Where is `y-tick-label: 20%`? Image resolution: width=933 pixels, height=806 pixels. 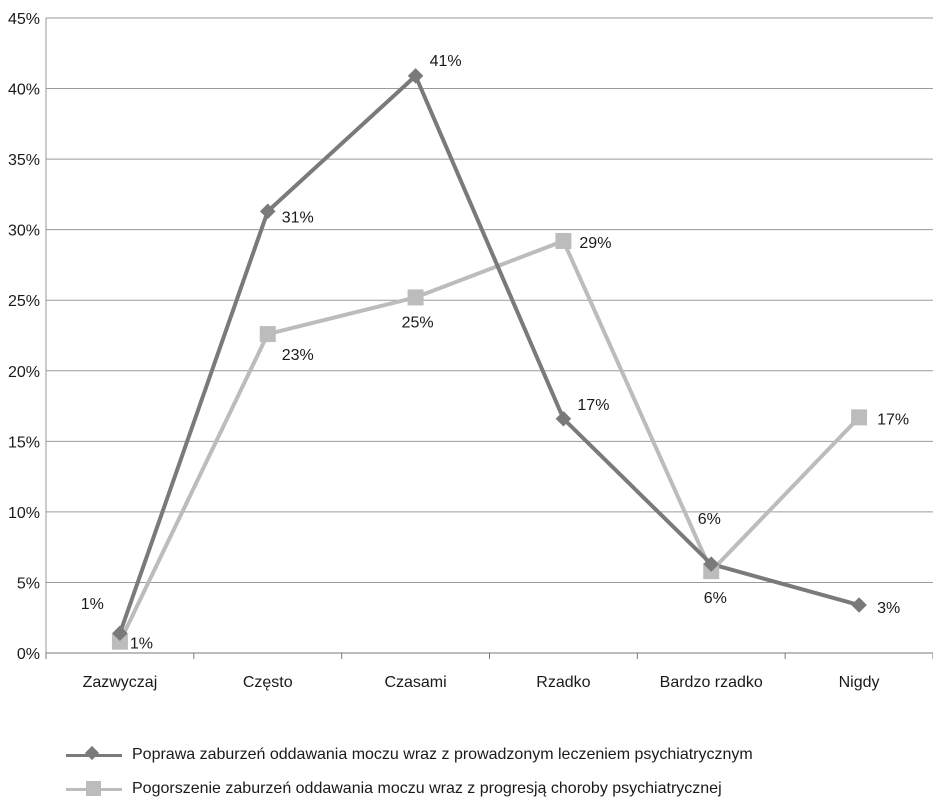 y-tick-label: 20% is located at coordinates (24, 372).